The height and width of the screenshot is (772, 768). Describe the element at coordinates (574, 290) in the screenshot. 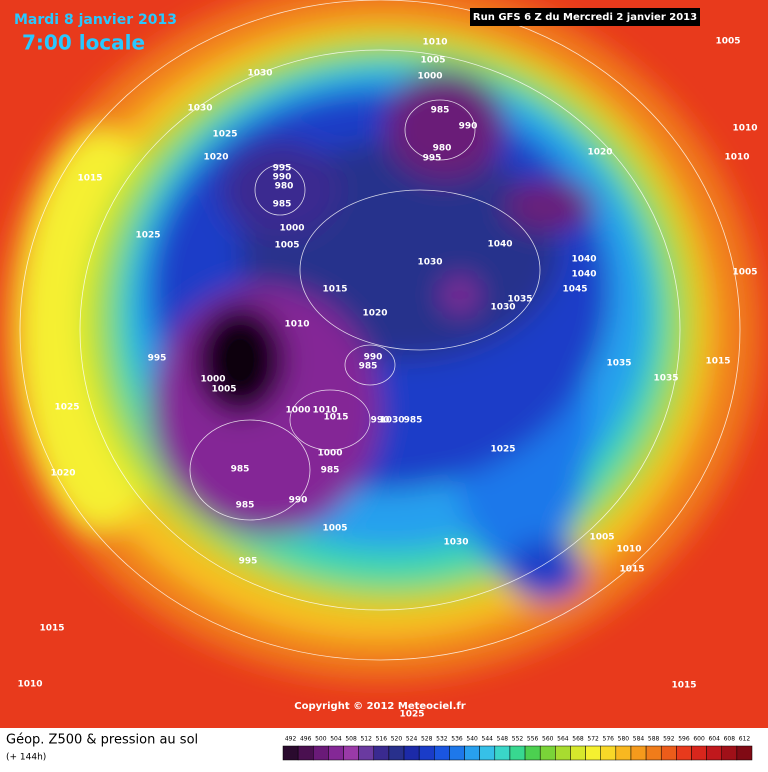

I see `pressure-label: 1045` at that location.